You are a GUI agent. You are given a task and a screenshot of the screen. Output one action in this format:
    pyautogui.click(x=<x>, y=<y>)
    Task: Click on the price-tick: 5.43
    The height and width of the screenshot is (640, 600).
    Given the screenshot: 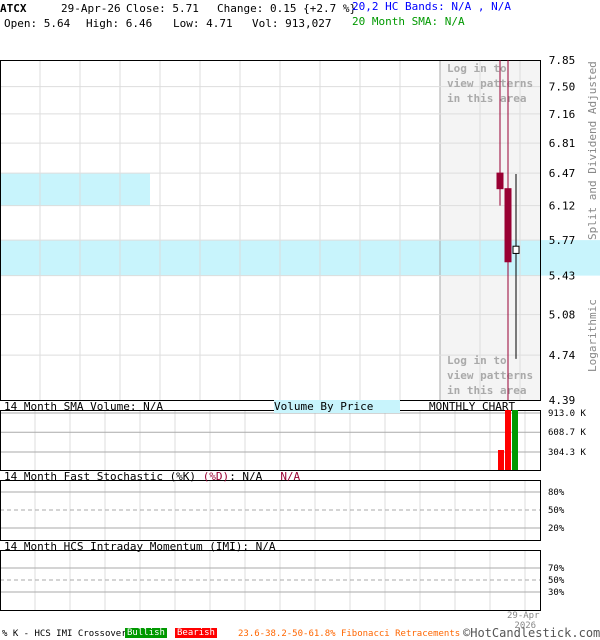 What is the action you would take?
    pyautogui.click(x=562, y=276)
    